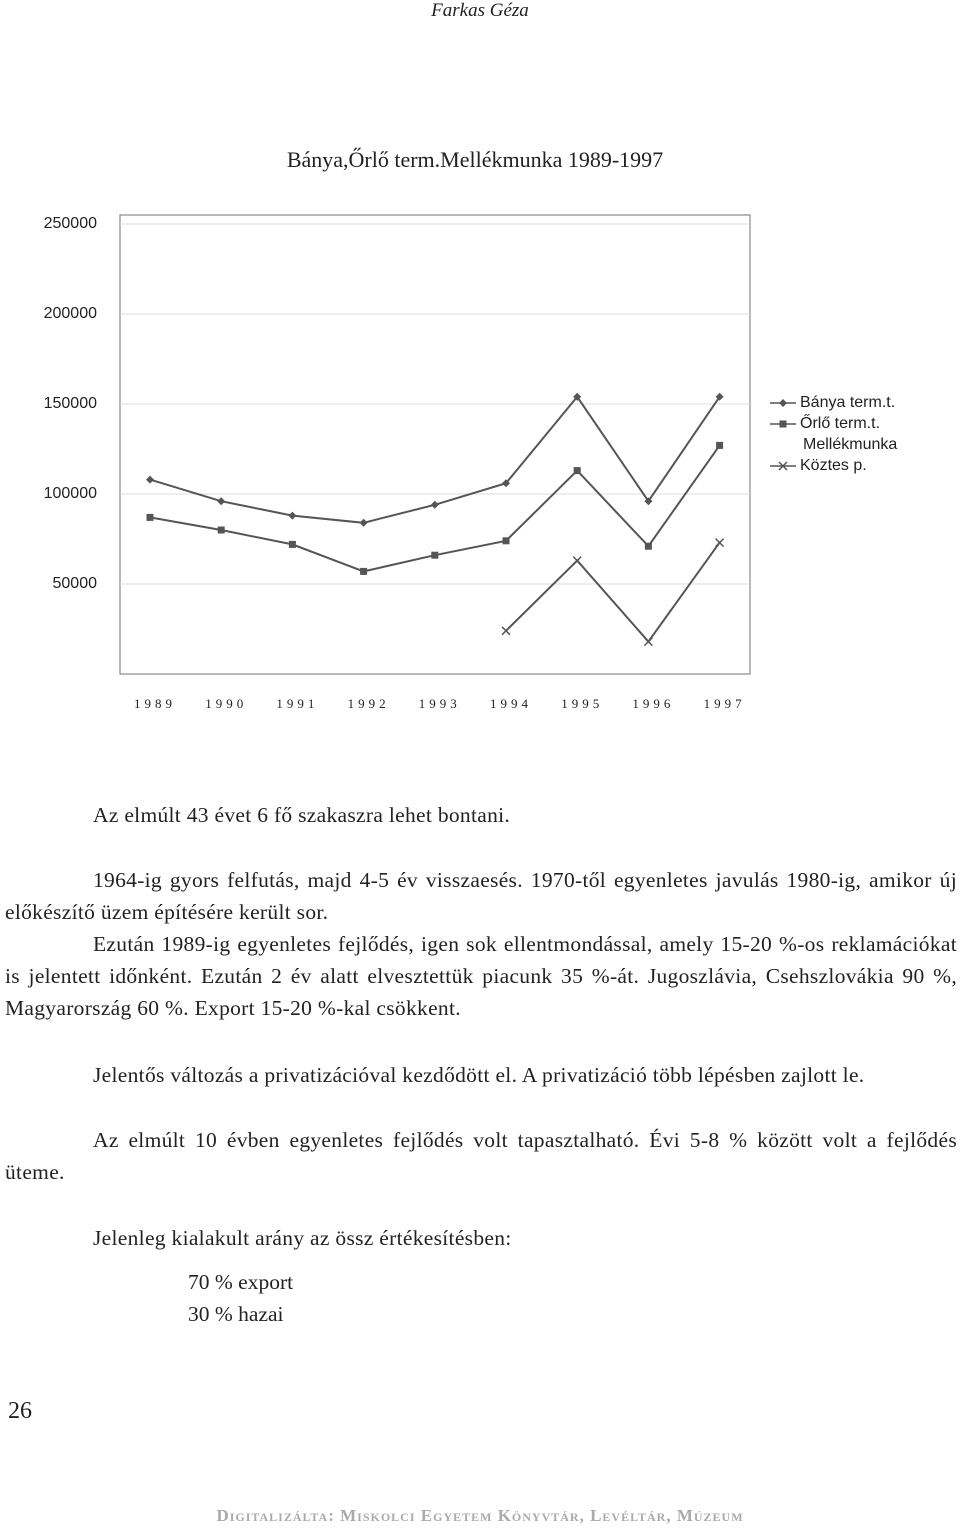 This screenshot has width=960, height=1534. I want to click on running-header: Farkas Géza, so click(480, 10).